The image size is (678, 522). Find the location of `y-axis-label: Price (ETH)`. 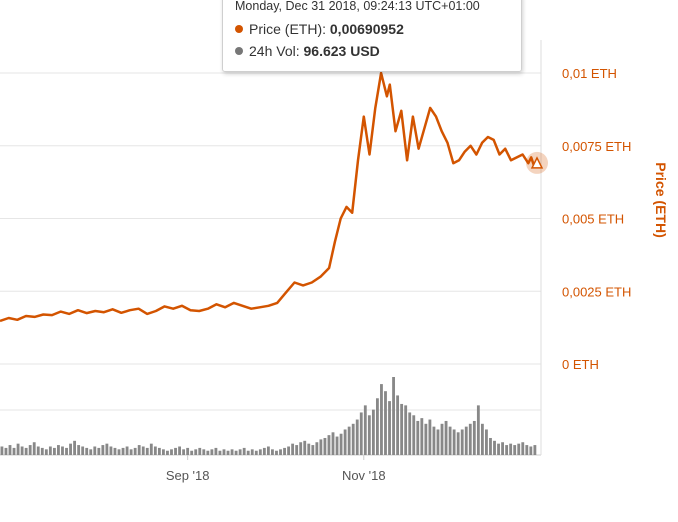

y-axis-label: Price (ETH) is located at coordinates (661, 199).